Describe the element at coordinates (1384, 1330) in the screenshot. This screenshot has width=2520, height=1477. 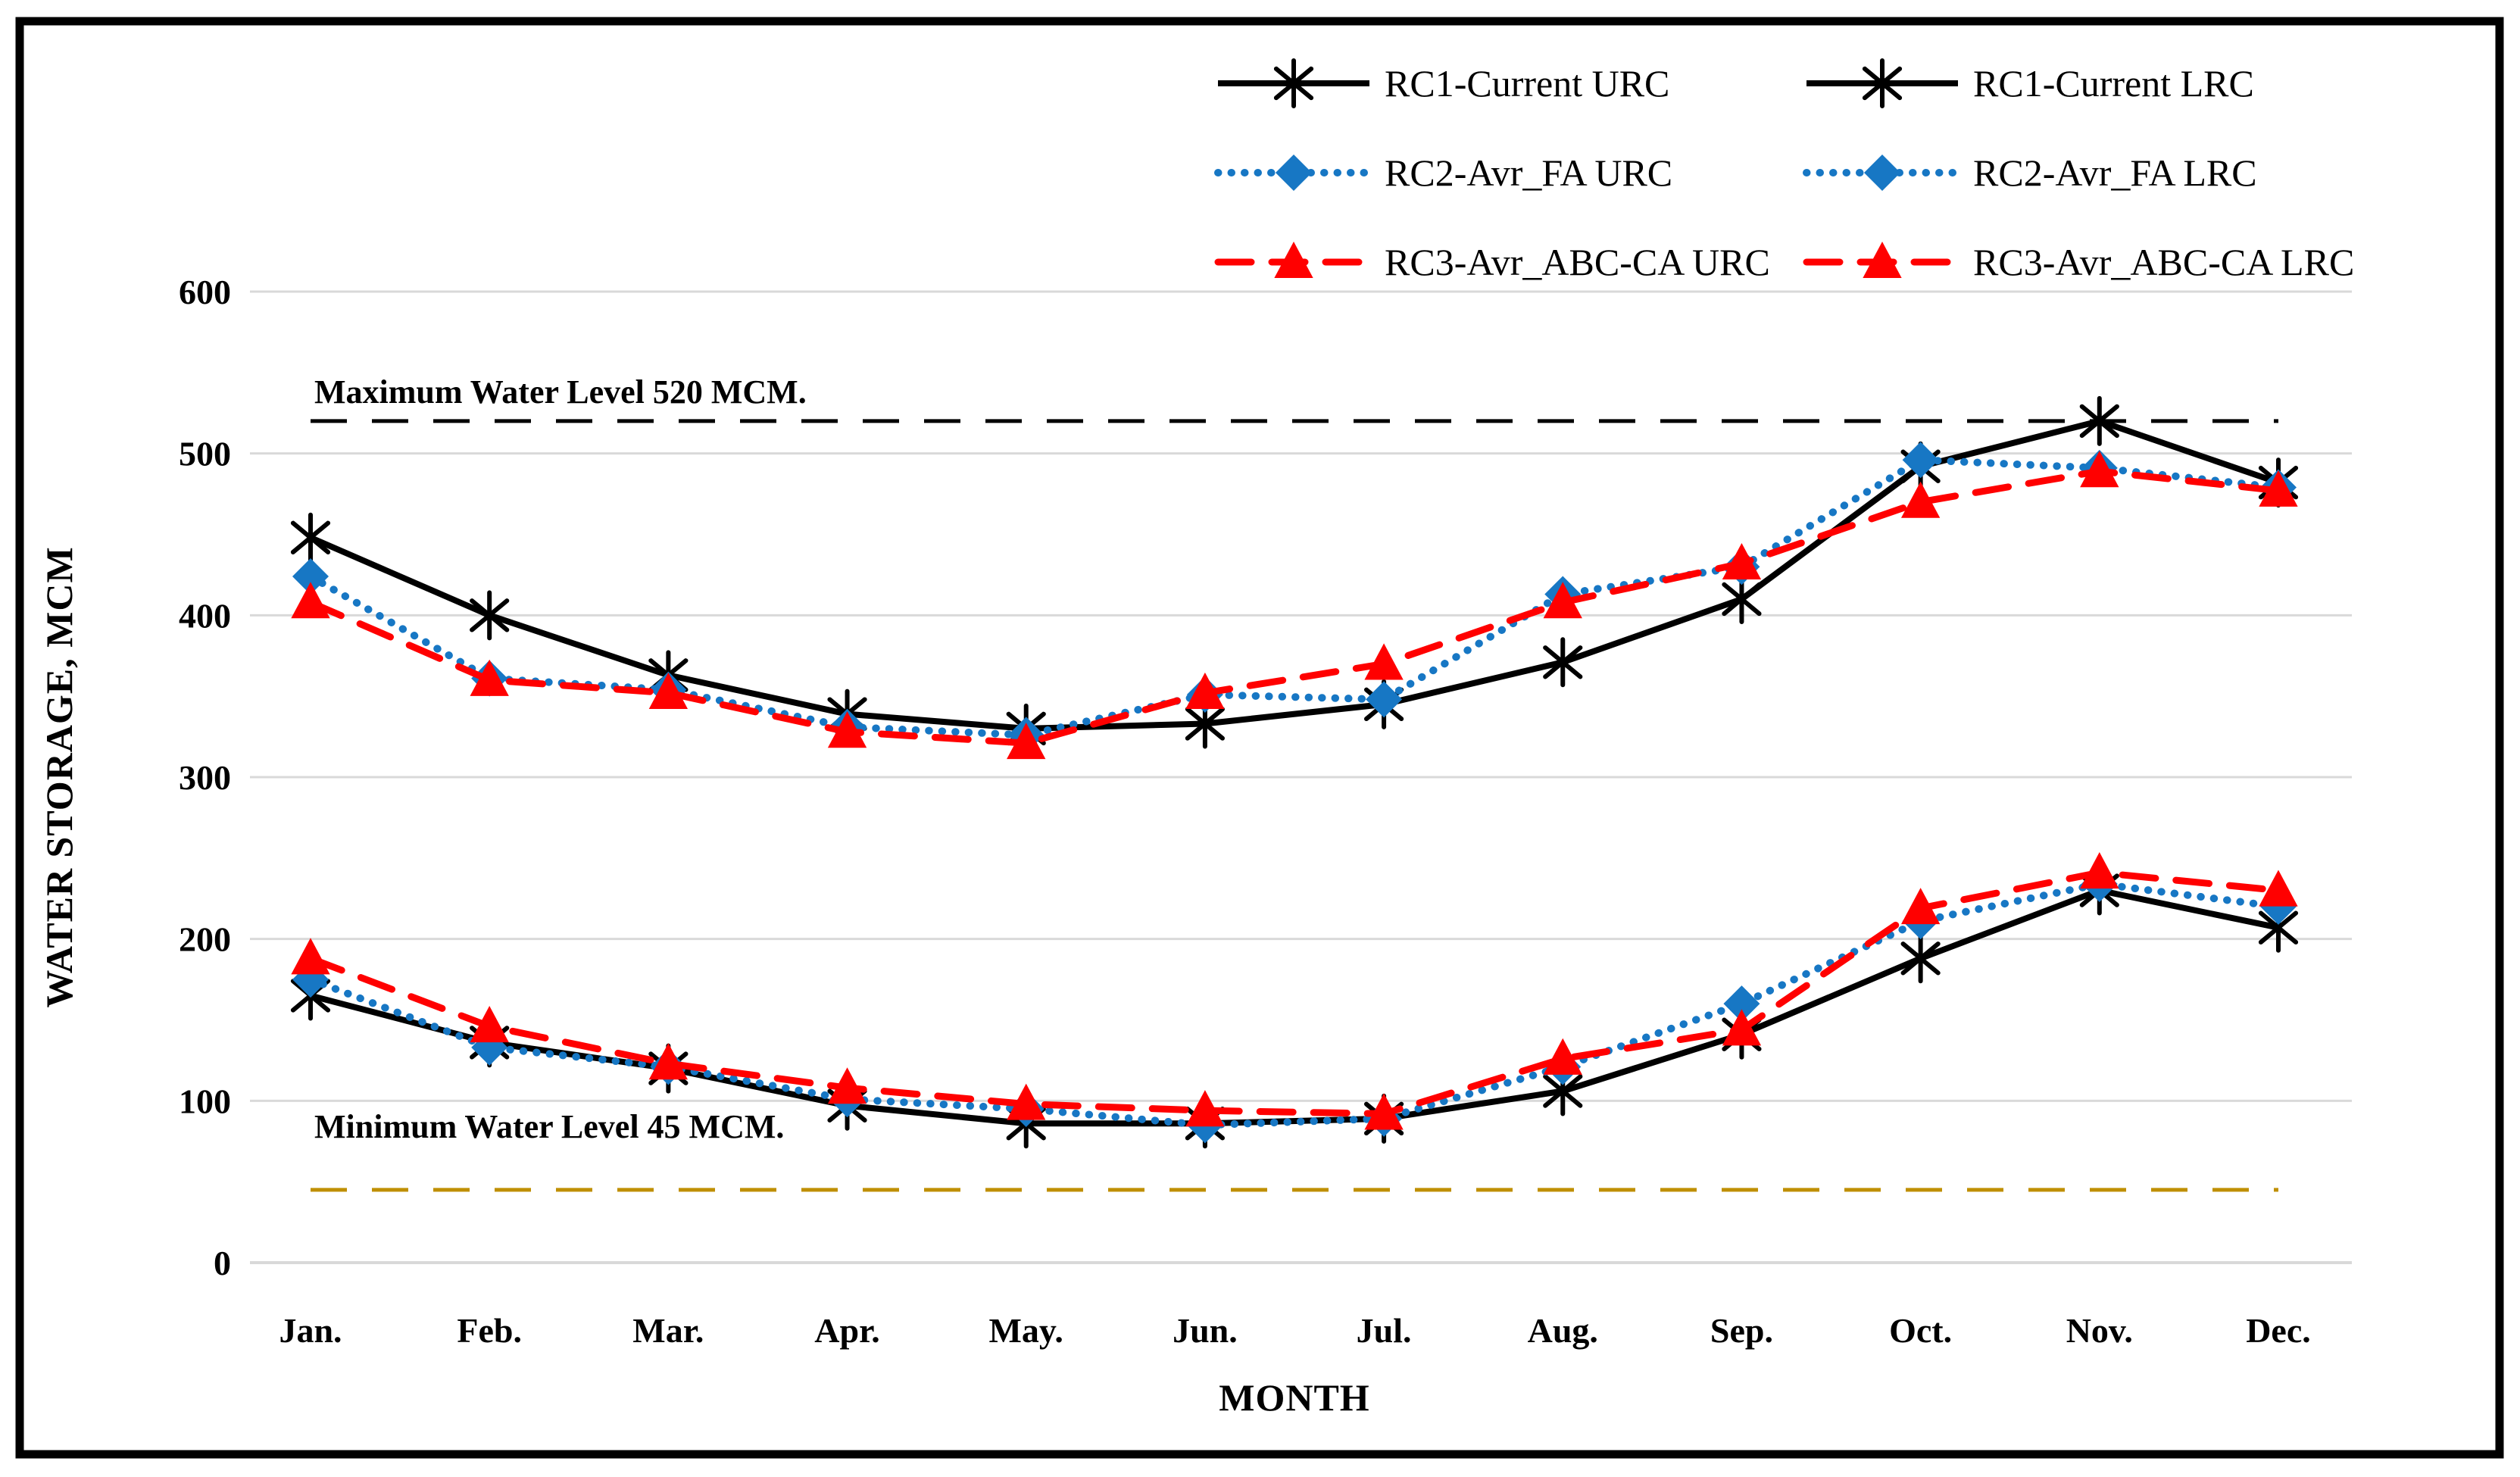
I see `x-category-label: Jul.` at that location.